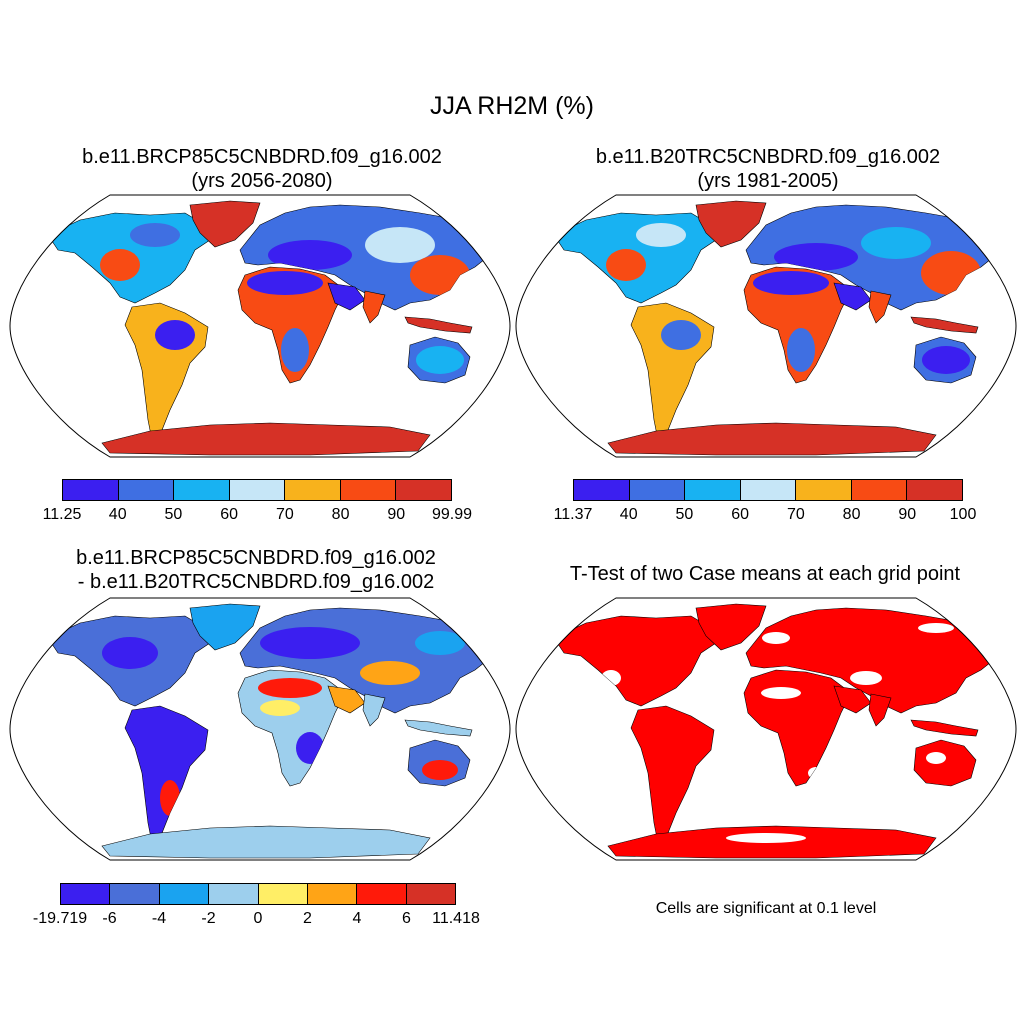  I want to click on colorbar-tick-label: 11.418, so click(456, 918).